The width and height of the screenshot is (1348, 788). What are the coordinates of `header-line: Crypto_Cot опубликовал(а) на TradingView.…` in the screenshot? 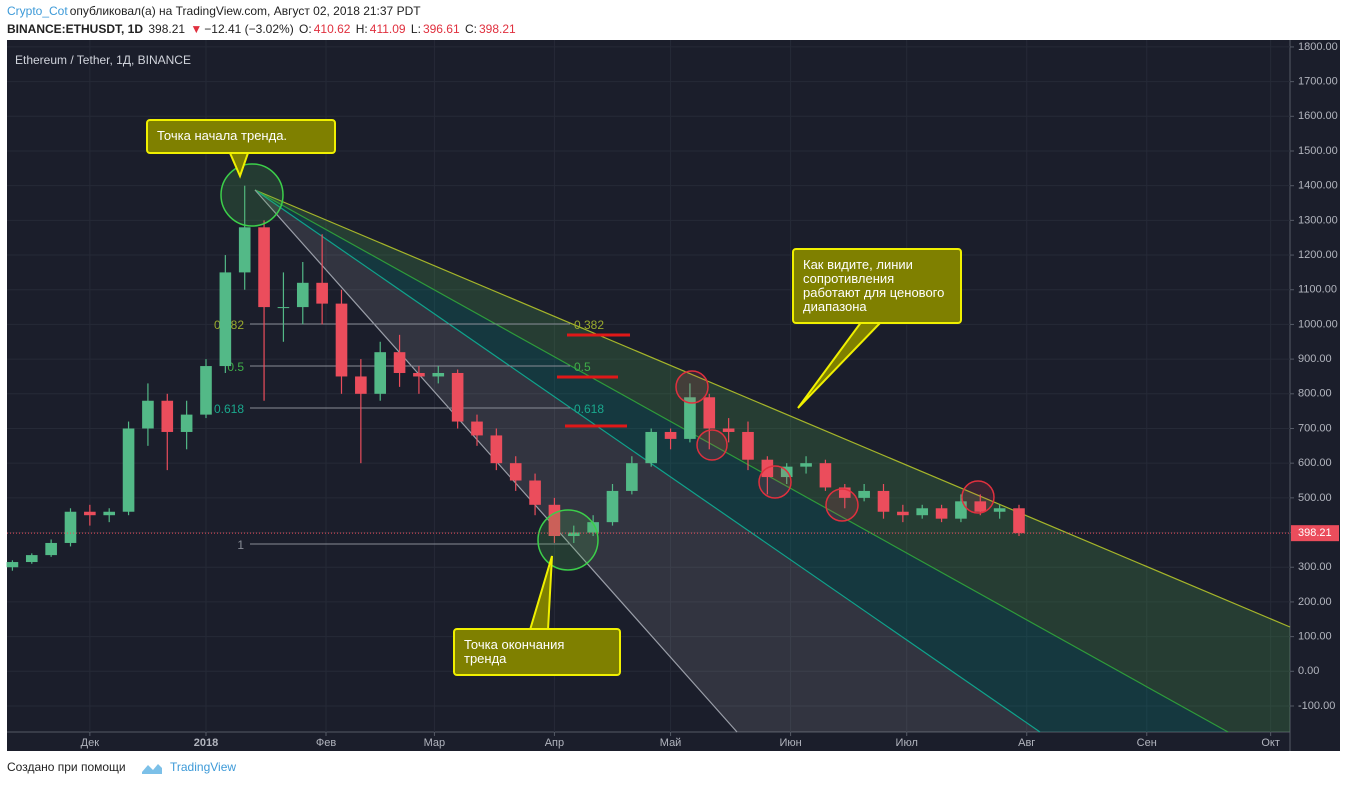 It's located at (215, 11).